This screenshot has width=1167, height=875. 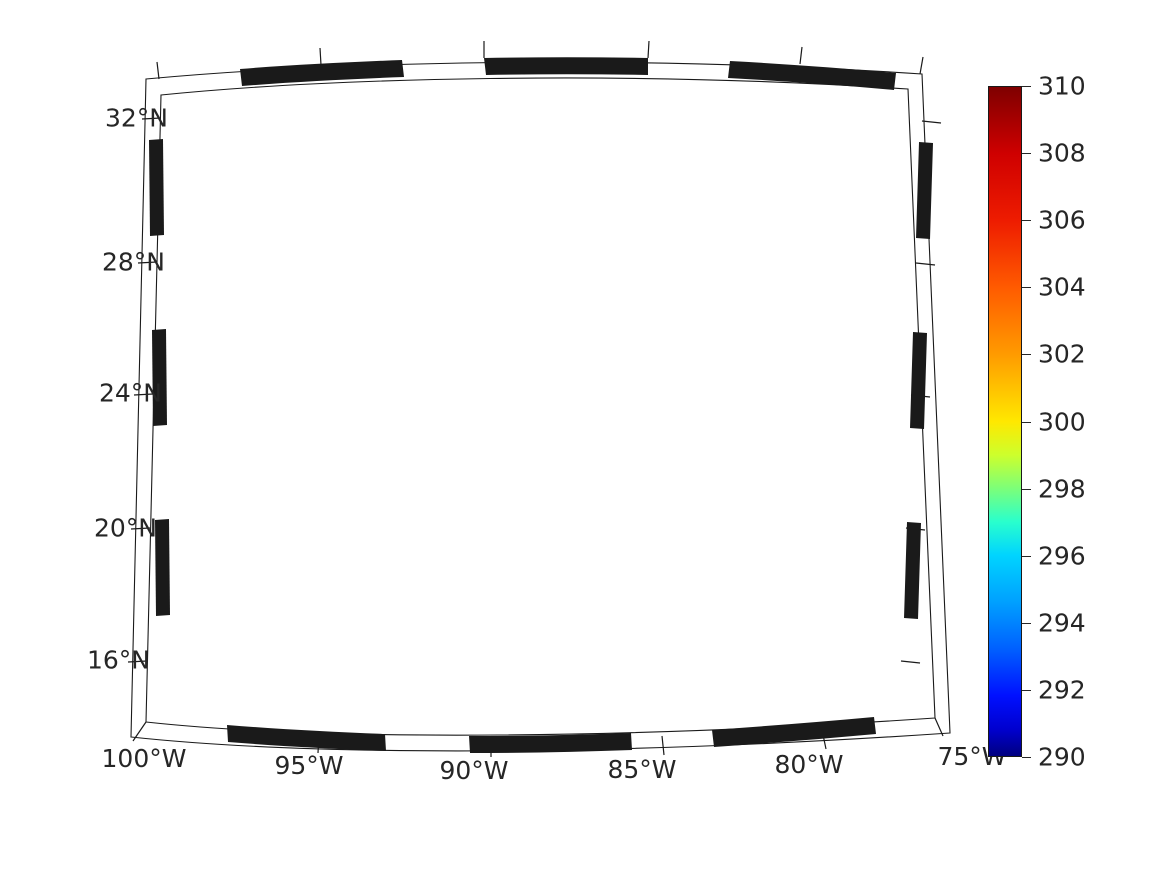 What do you see at coordinates (1005, 421) in the screenshot?
I see `colorbar-gradient` at bounding box center [1005, 421].